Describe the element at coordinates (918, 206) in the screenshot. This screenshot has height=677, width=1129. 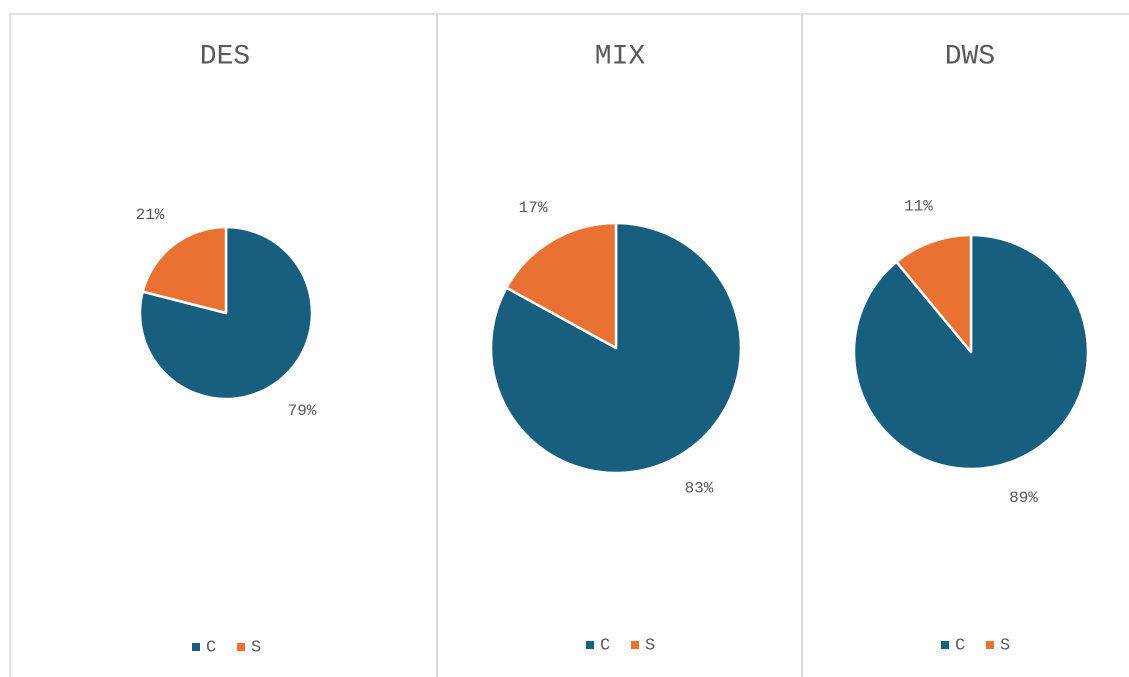
I see `data-label: 11%` at that location.